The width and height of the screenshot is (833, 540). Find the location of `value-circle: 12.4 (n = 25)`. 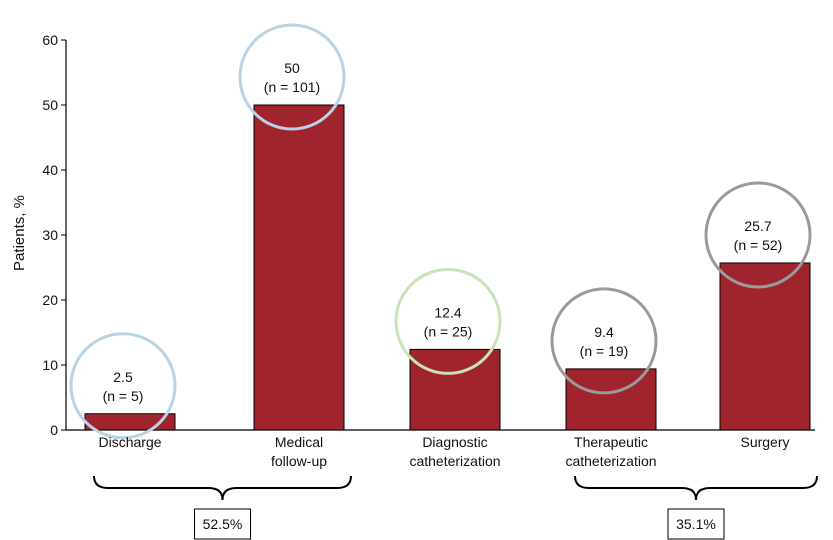

value-circle: 12.4 (n = 25) is located at coordinates (448, 321).